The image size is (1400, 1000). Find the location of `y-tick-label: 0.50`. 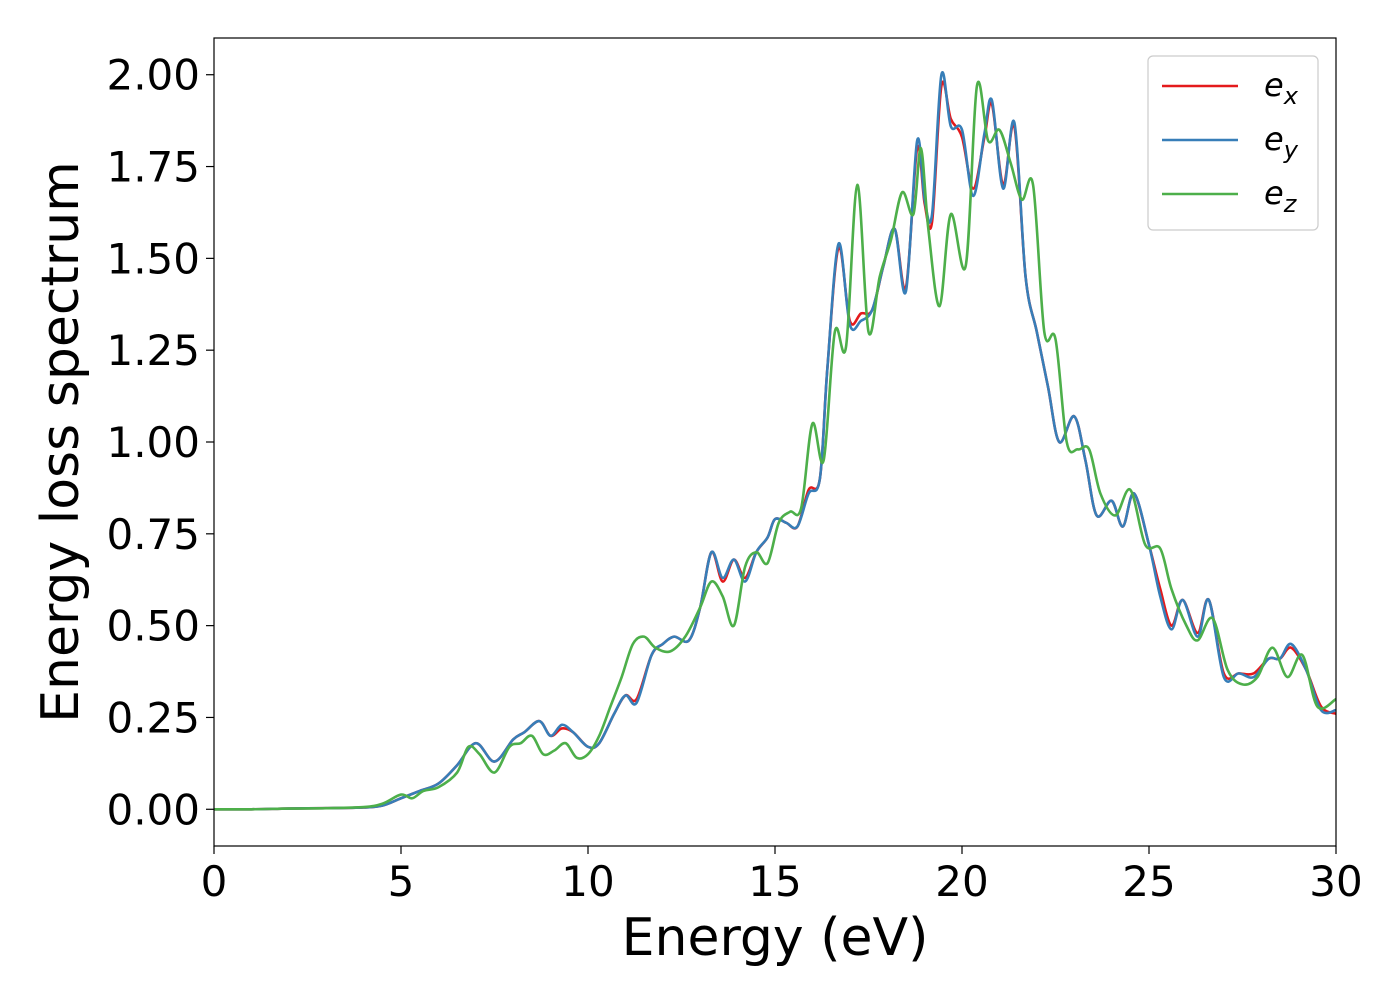

y-tick-label: 0.50 is located at coordinates (153, 626).